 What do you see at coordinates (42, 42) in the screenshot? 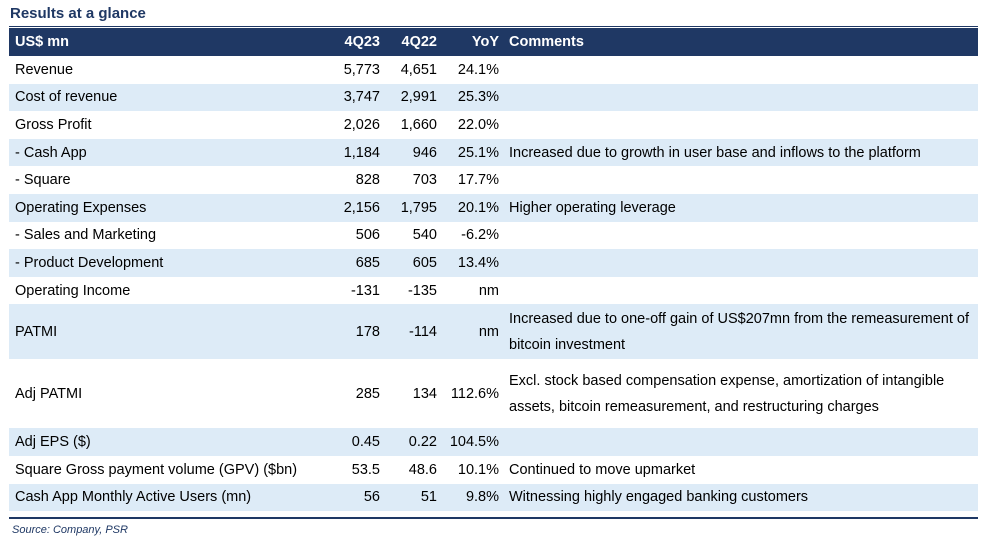
I see `header-label: US$ mn` at bounding box center [42, 42].